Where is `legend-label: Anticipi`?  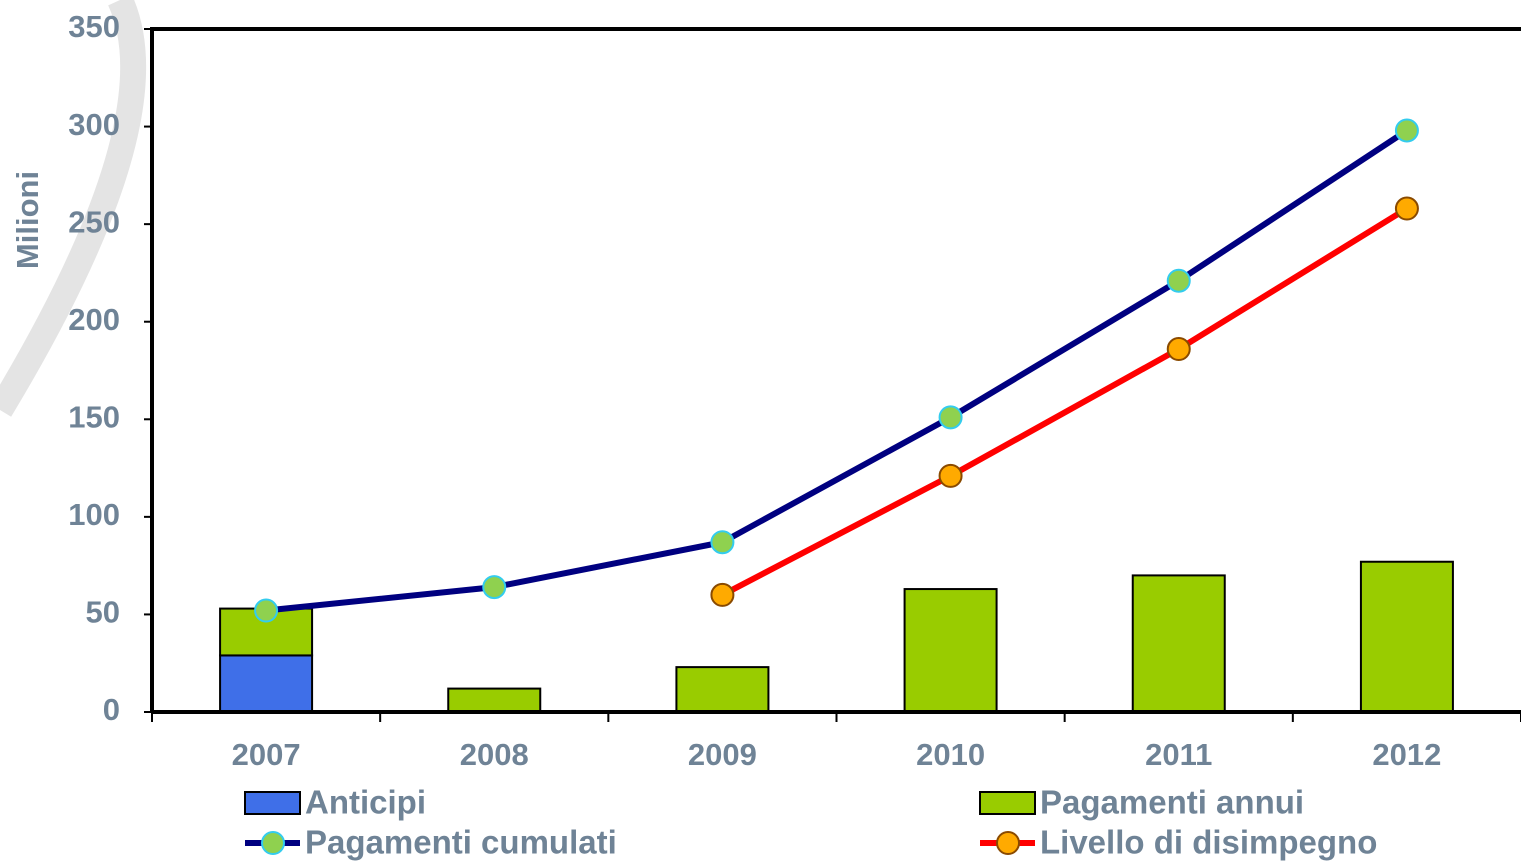 legend-label: Anticipi is located at coordinates (365, 802).